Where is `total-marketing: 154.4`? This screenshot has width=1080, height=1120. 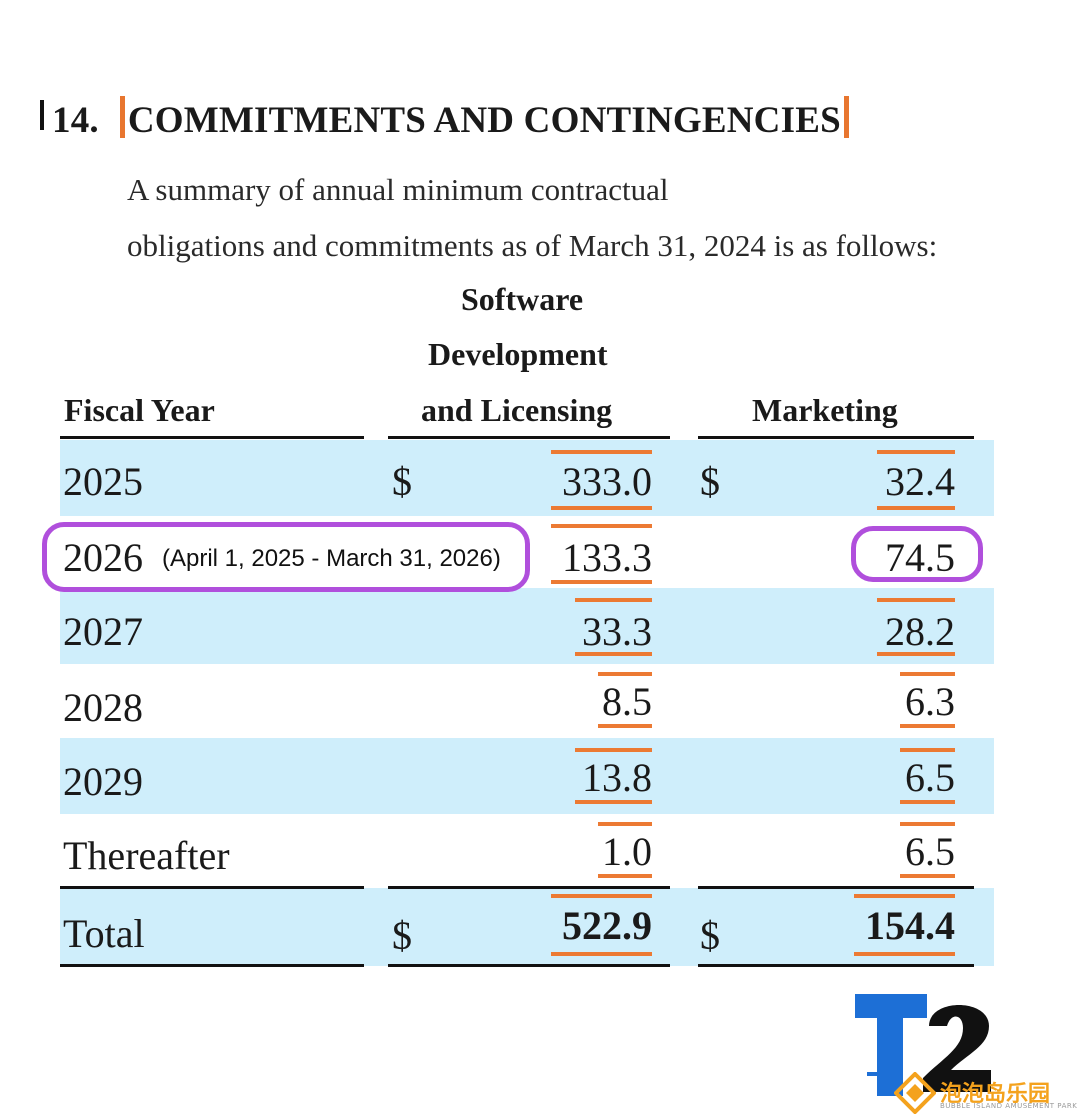 total-marketing: 154.4 is located at coordinates (910, 925).